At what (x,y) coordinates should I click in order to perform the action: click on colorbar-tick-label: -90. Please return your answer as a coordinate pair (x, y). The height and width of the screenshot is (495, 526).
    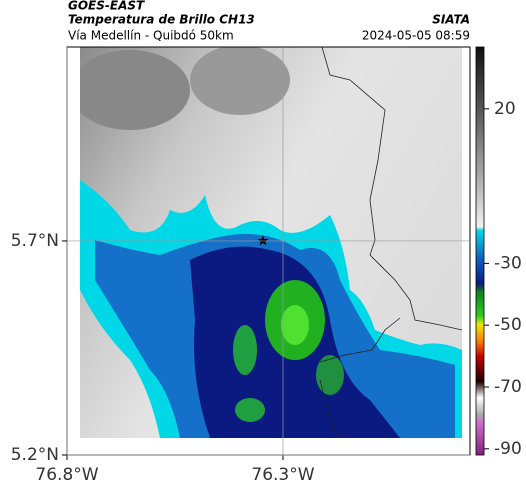
    Looking at the image, I should click on (508, 449).